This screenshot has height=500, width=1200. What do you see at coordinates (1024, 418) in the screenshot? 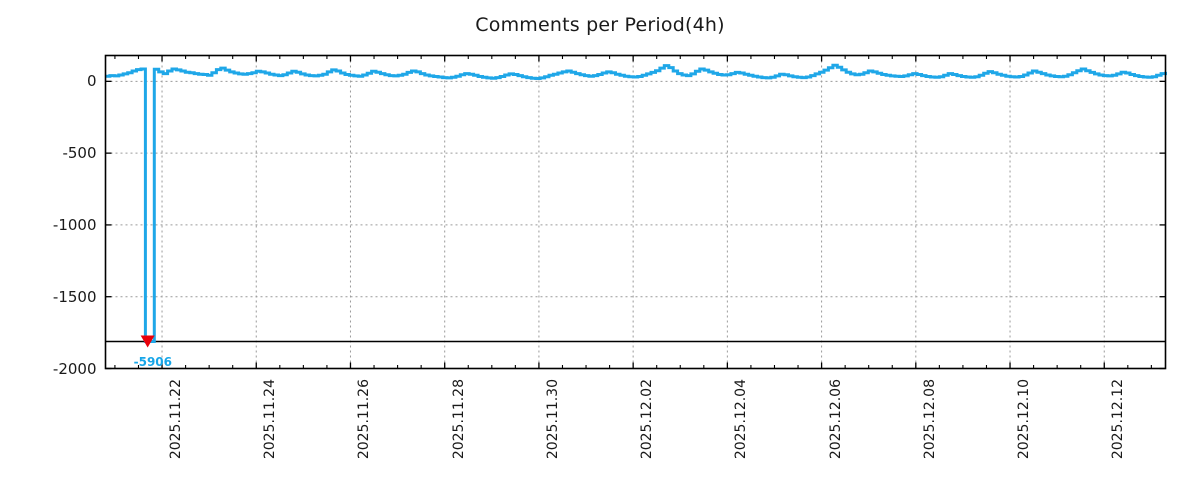
I see `x-tick-label: 2025.12.10` at bounding box center [1024, 418].